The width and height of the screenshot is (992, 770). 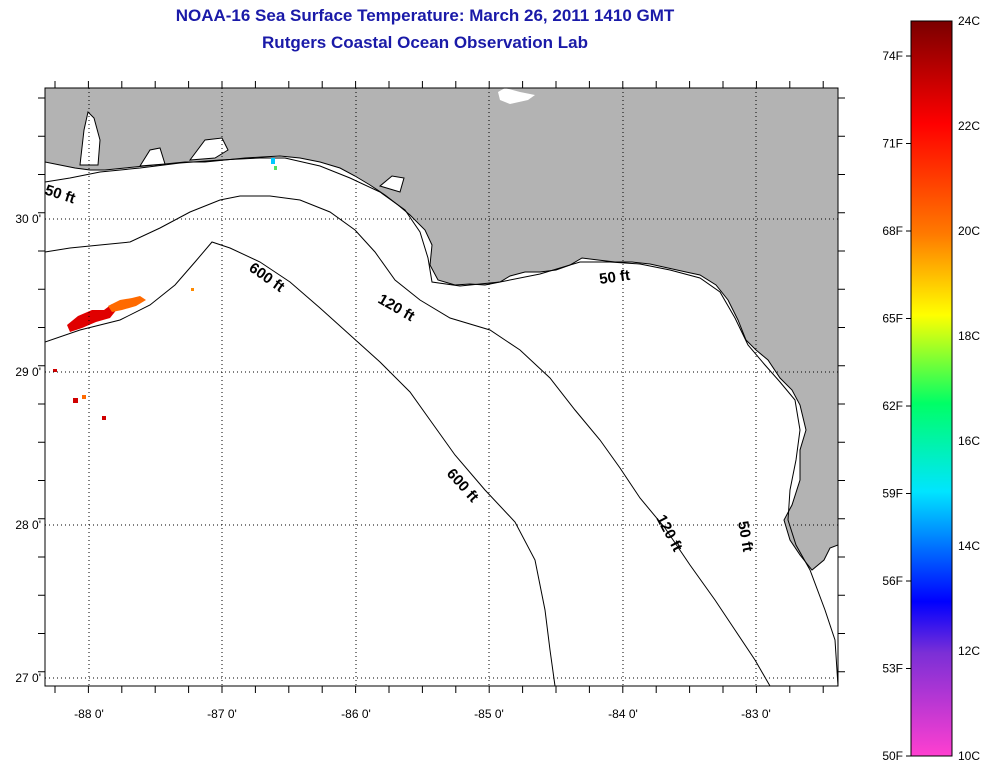 I want to click on colorbar-label-f: 68F, so click(x=892, y=231).